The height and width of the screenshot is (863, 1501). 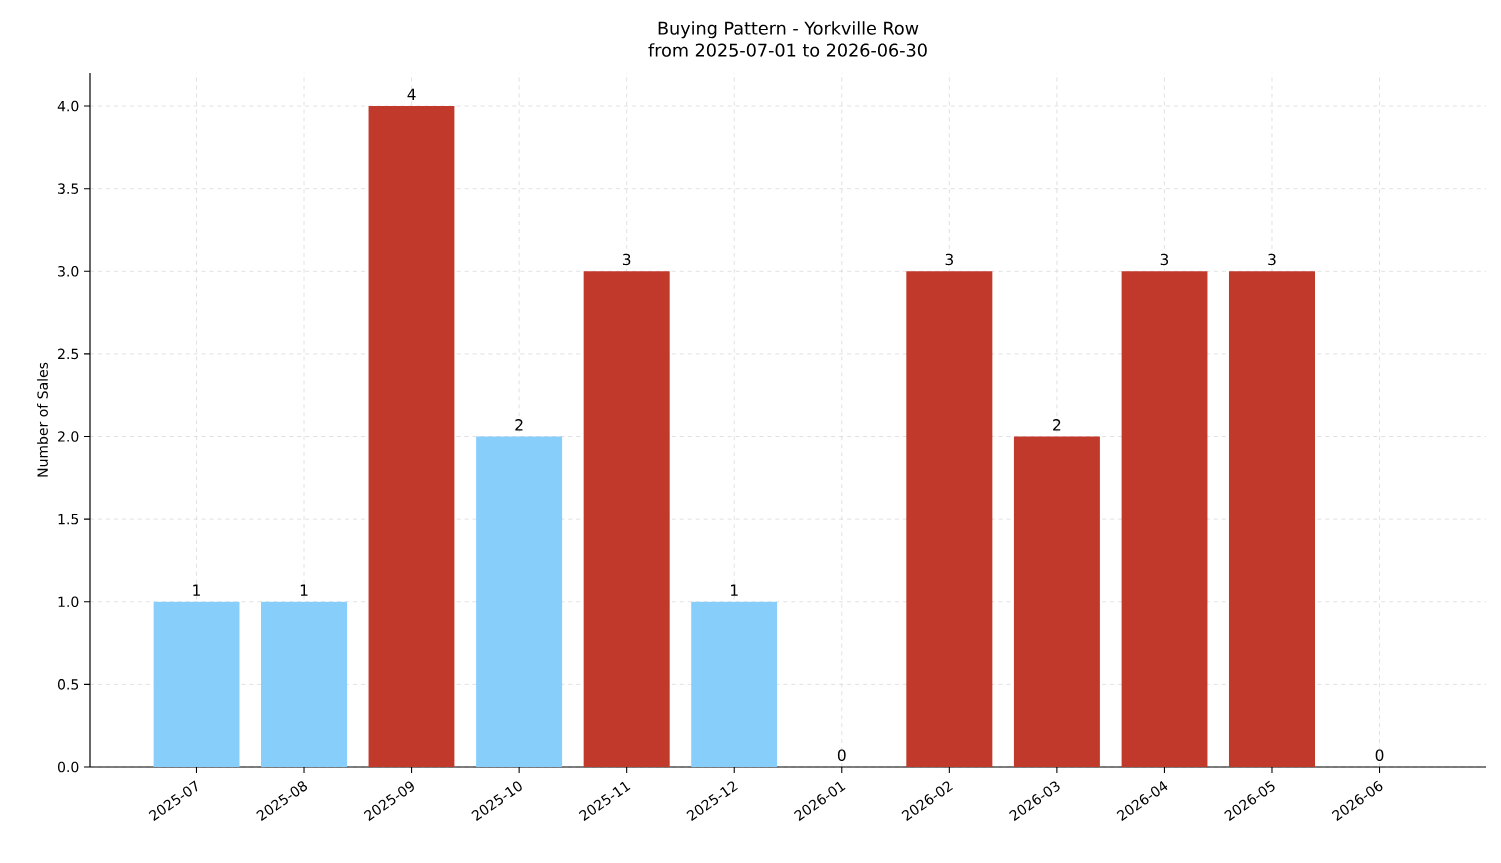 What do you see at coordinates (68, 519) in the screenshot?
I see `y-tick-label: 1.5` at bounding box center [68, 519].